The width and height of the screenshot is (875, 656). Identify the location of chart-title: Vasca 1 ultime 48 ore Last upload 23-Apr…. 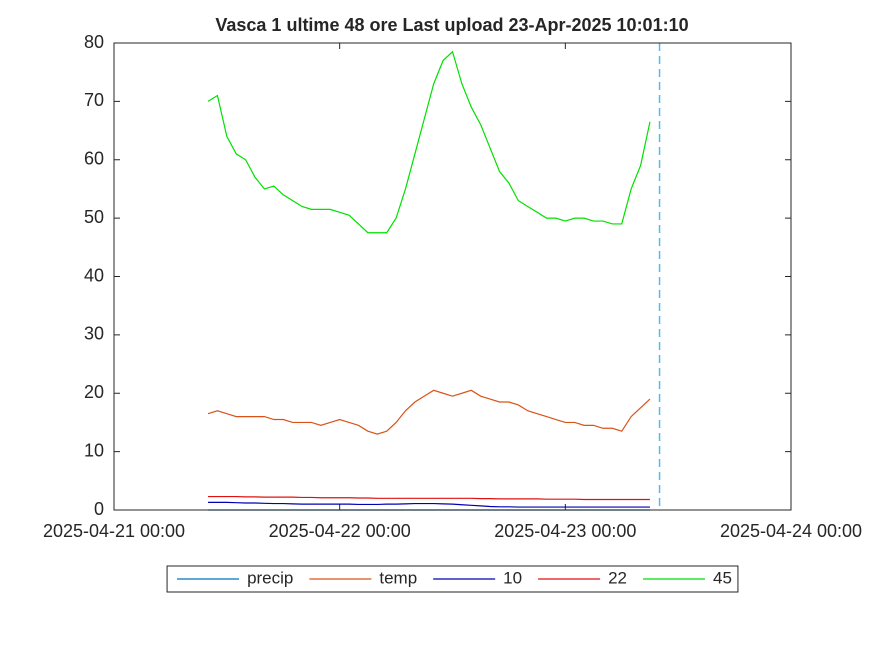
(451, 25).